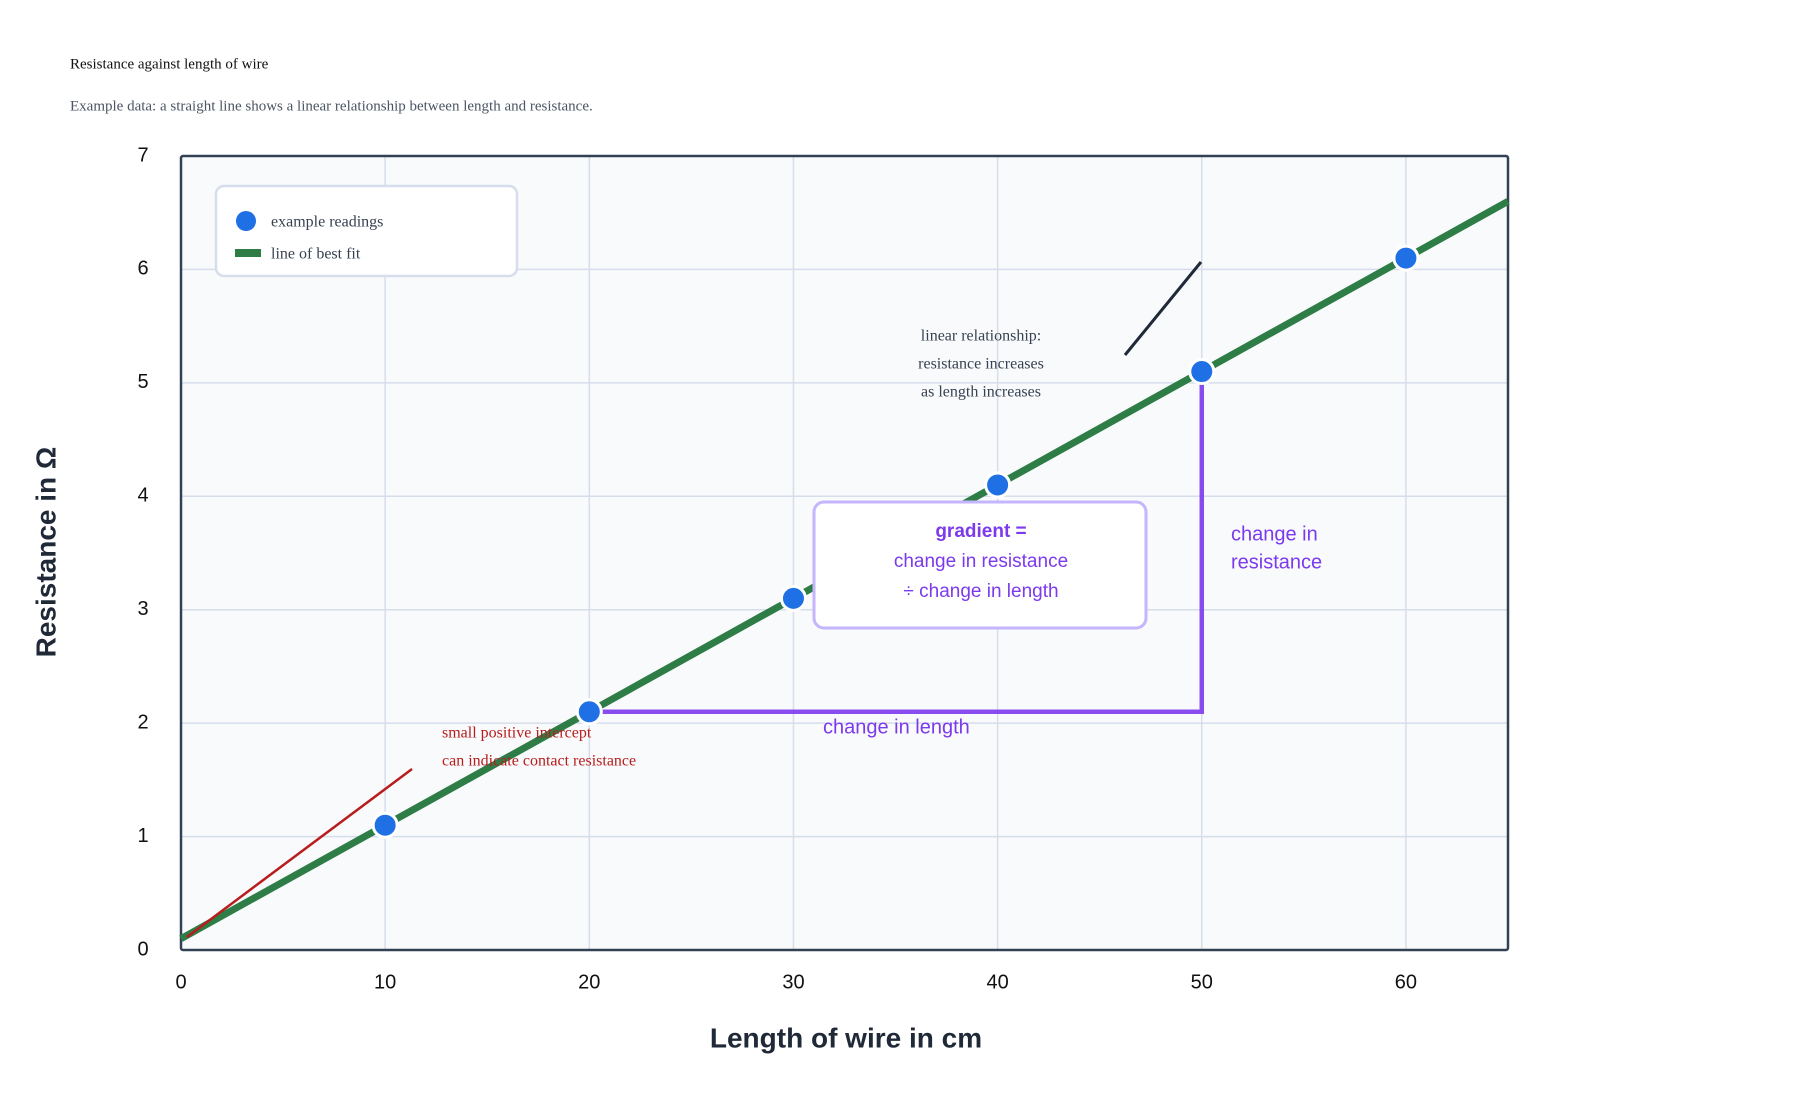 Image resolution: width=1800 pixels, height=1100 pixels. I want to click on annotation-text: resistance increases, so click(981, 364).